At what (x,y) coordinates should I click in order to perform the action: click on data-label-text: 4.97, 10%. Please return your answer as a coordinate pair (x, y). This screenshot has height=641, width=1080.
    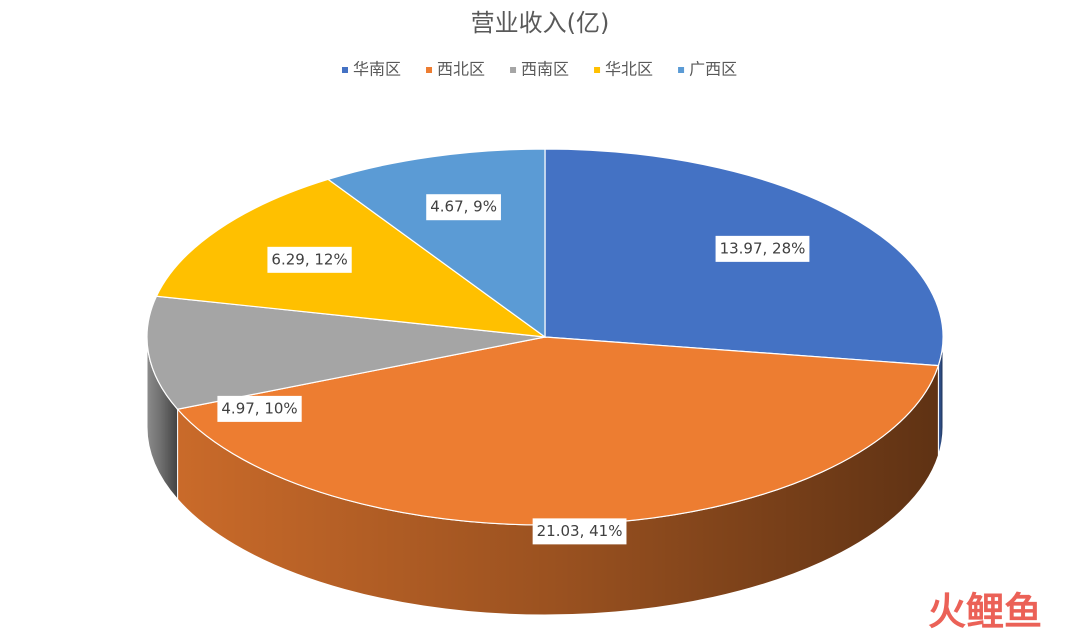
    Looking at the image, I should click on (259, 408).